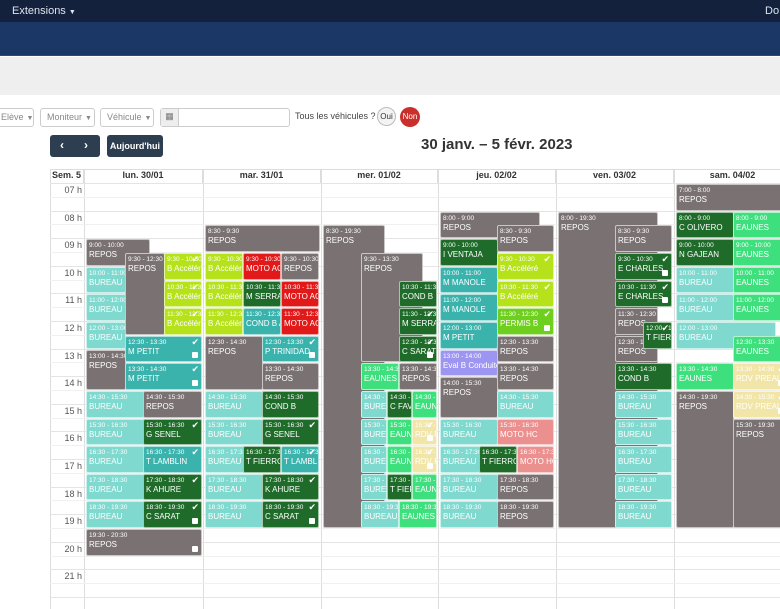  What do you see at coordinates (705, 252) in the screenshot?
I see `calendar-event: 9:00 - 10:00 N GAJEAN` at bounding box center [705, 252].